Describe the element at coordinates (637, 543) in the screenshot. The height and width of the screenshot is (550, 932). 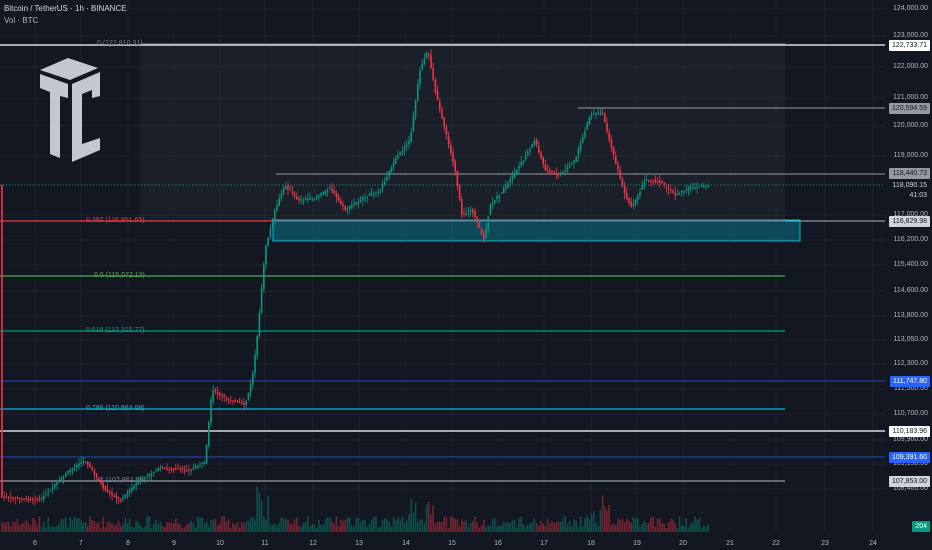
I see `date-tick: 19` at that location.